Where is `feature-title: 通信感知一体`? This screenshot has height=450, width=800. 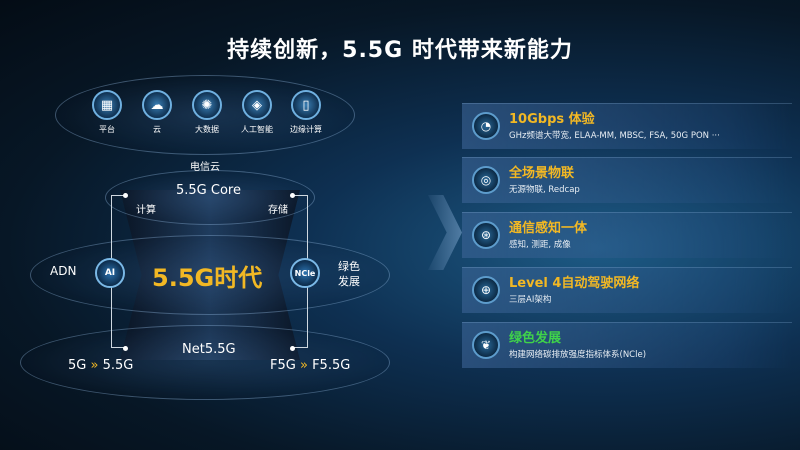 feature-title: 通信感知一体 is located at coordinates (548, 228).